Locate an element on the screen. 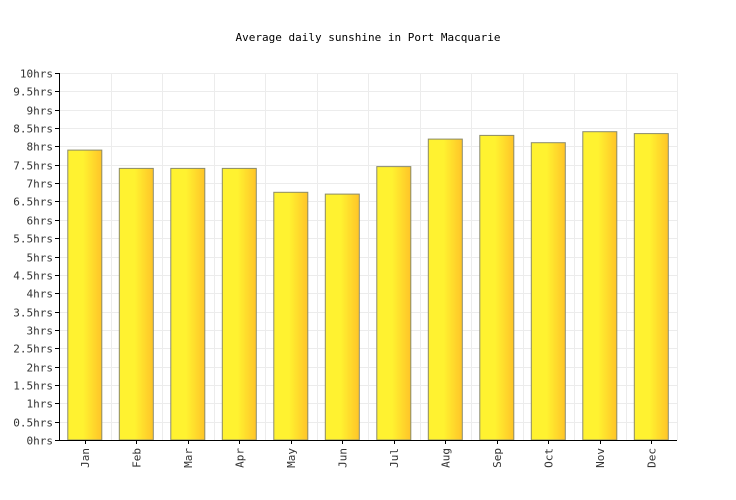 The width and height of the screenshot is (736, 500). x-tick-label: Oct is located at coordinates (548, 458).